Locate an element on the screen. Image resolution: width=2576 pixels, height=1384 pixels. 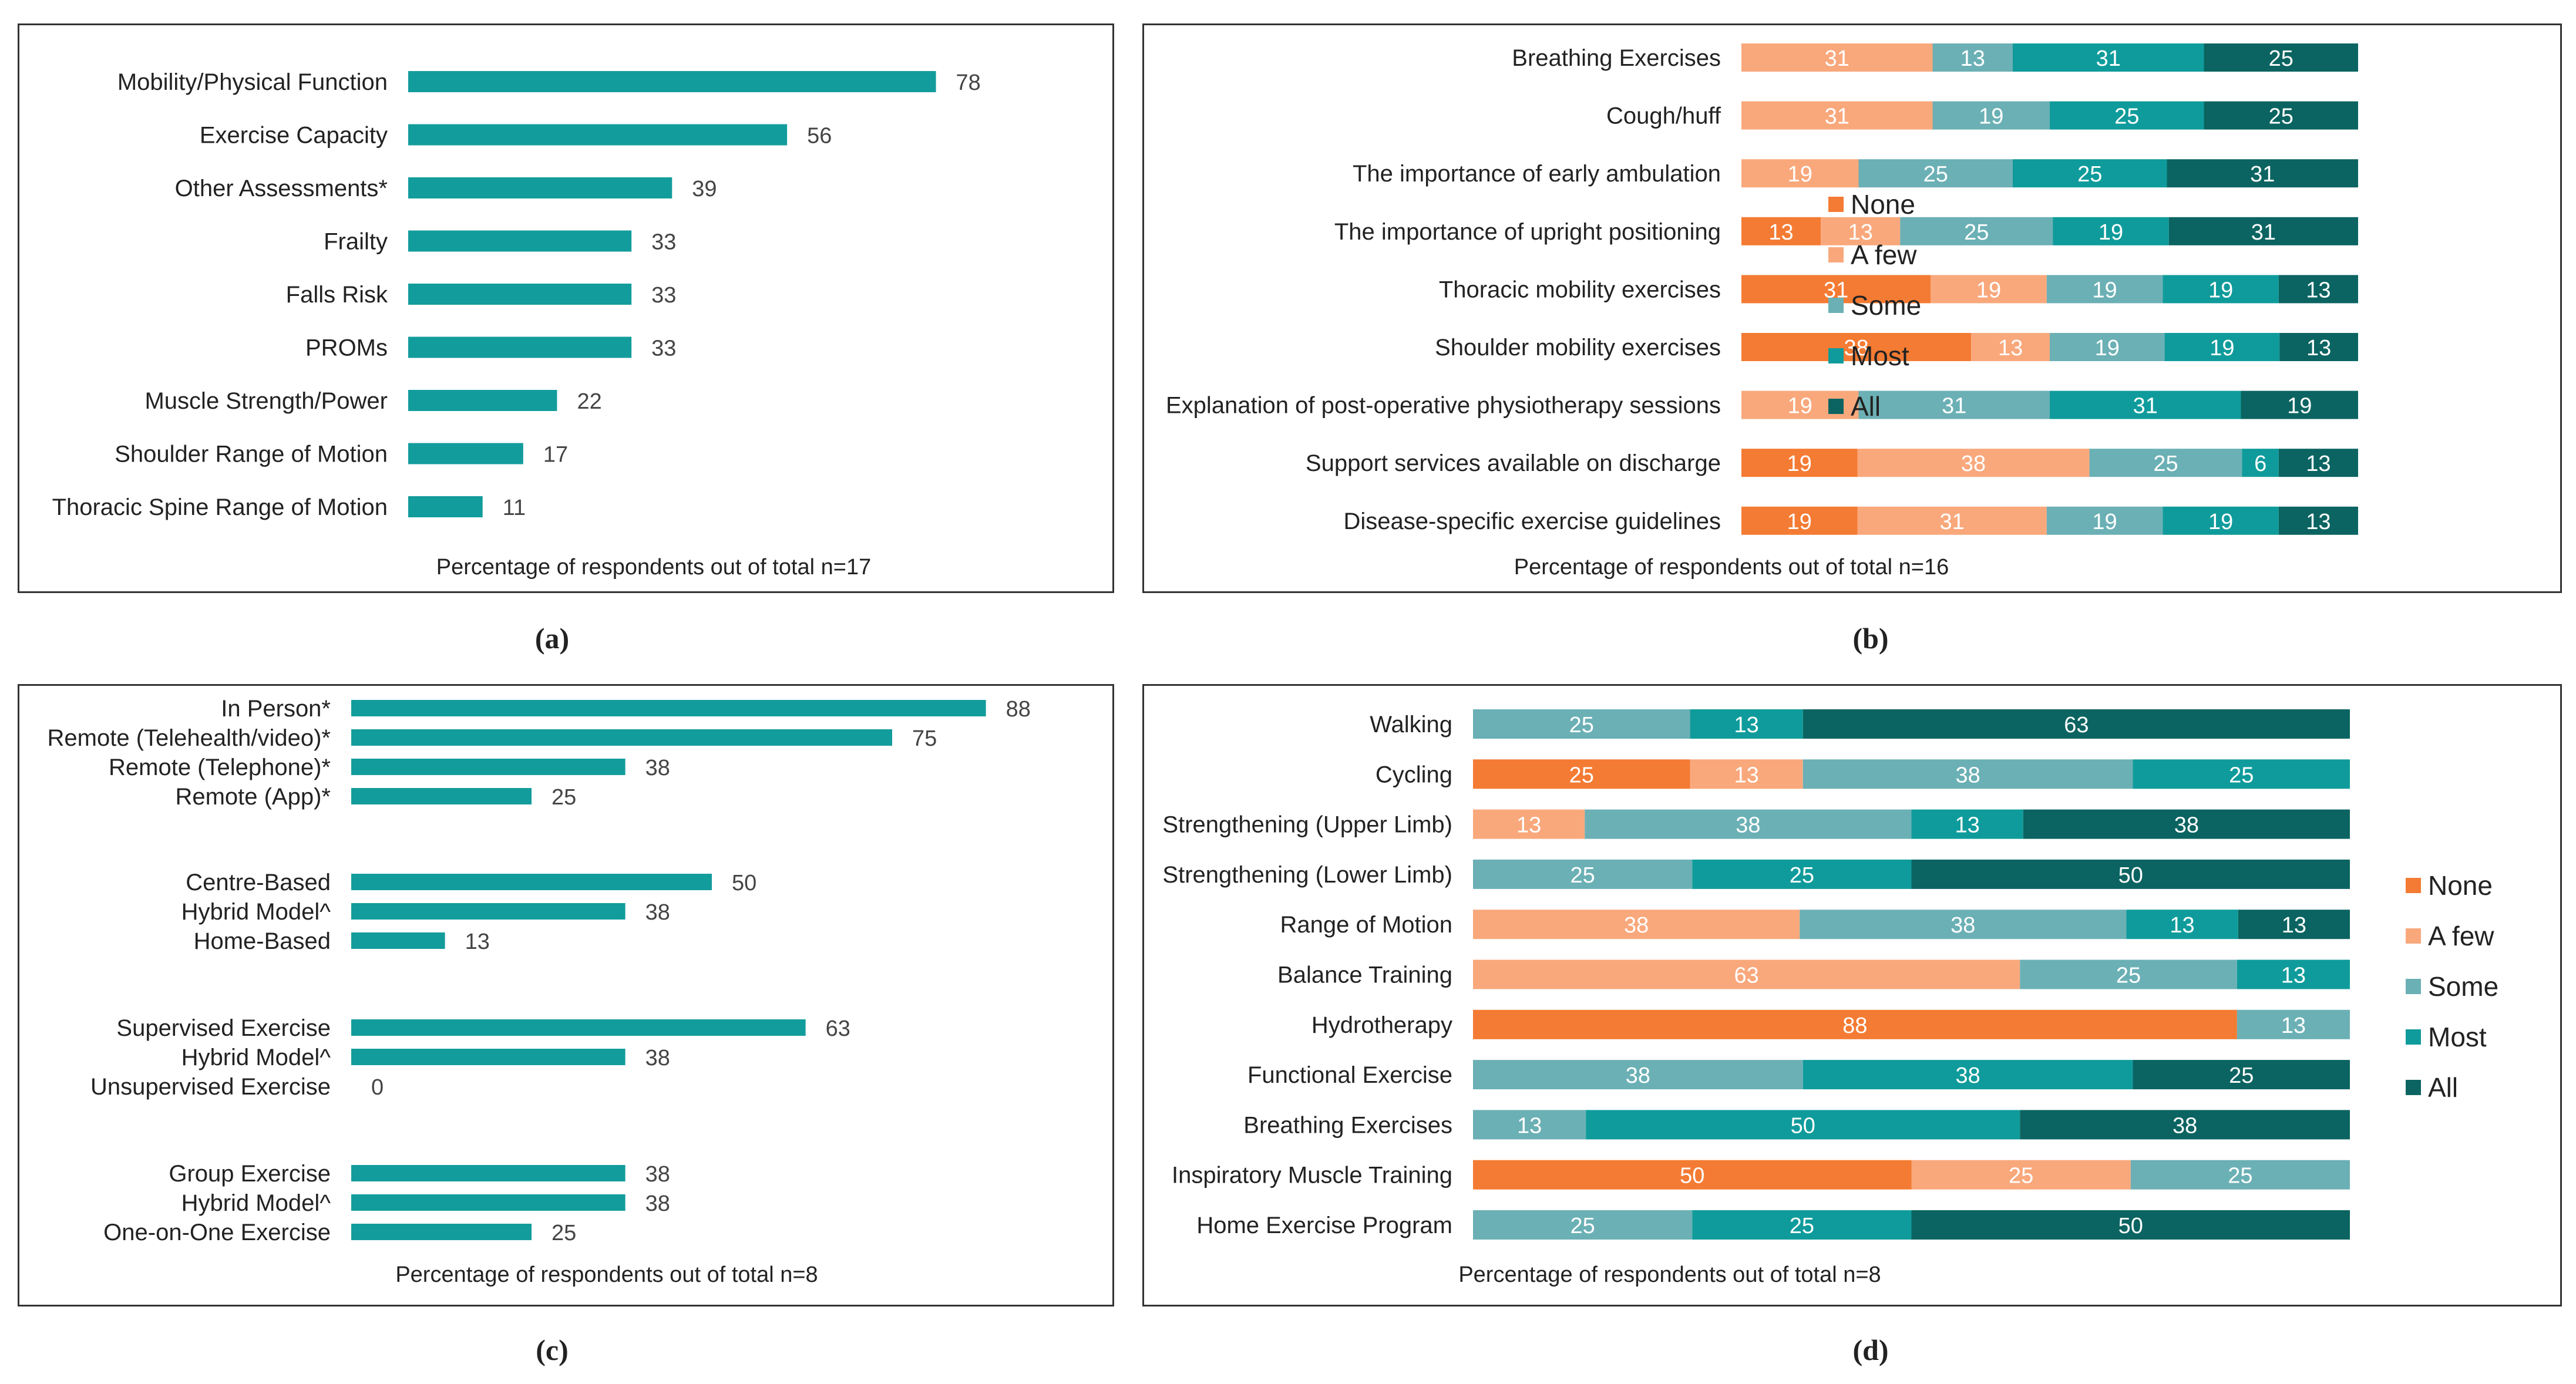
bar-disease-specific-exercise-guidelines-none is located at coordinates (1800, 520).